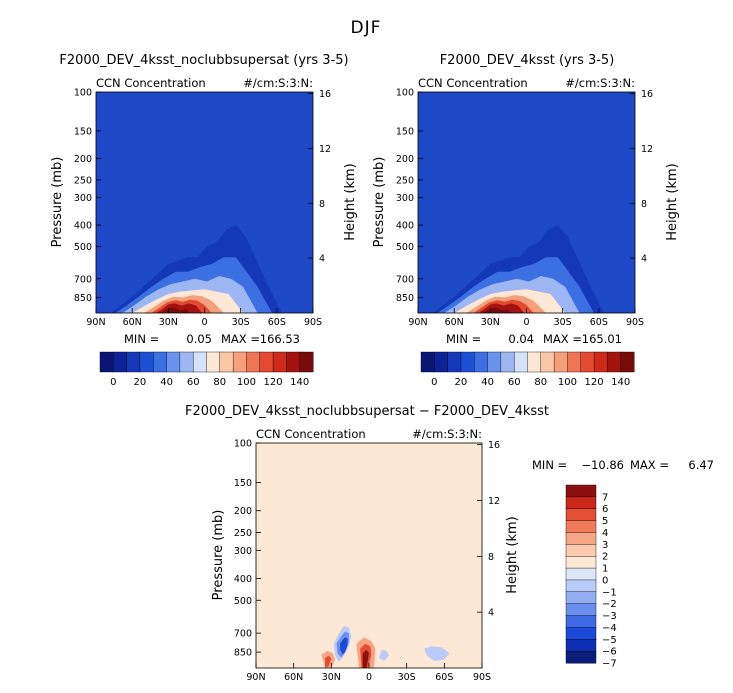  I want to click on panel-right-y2-tick-label: 8, so click(644, 204).